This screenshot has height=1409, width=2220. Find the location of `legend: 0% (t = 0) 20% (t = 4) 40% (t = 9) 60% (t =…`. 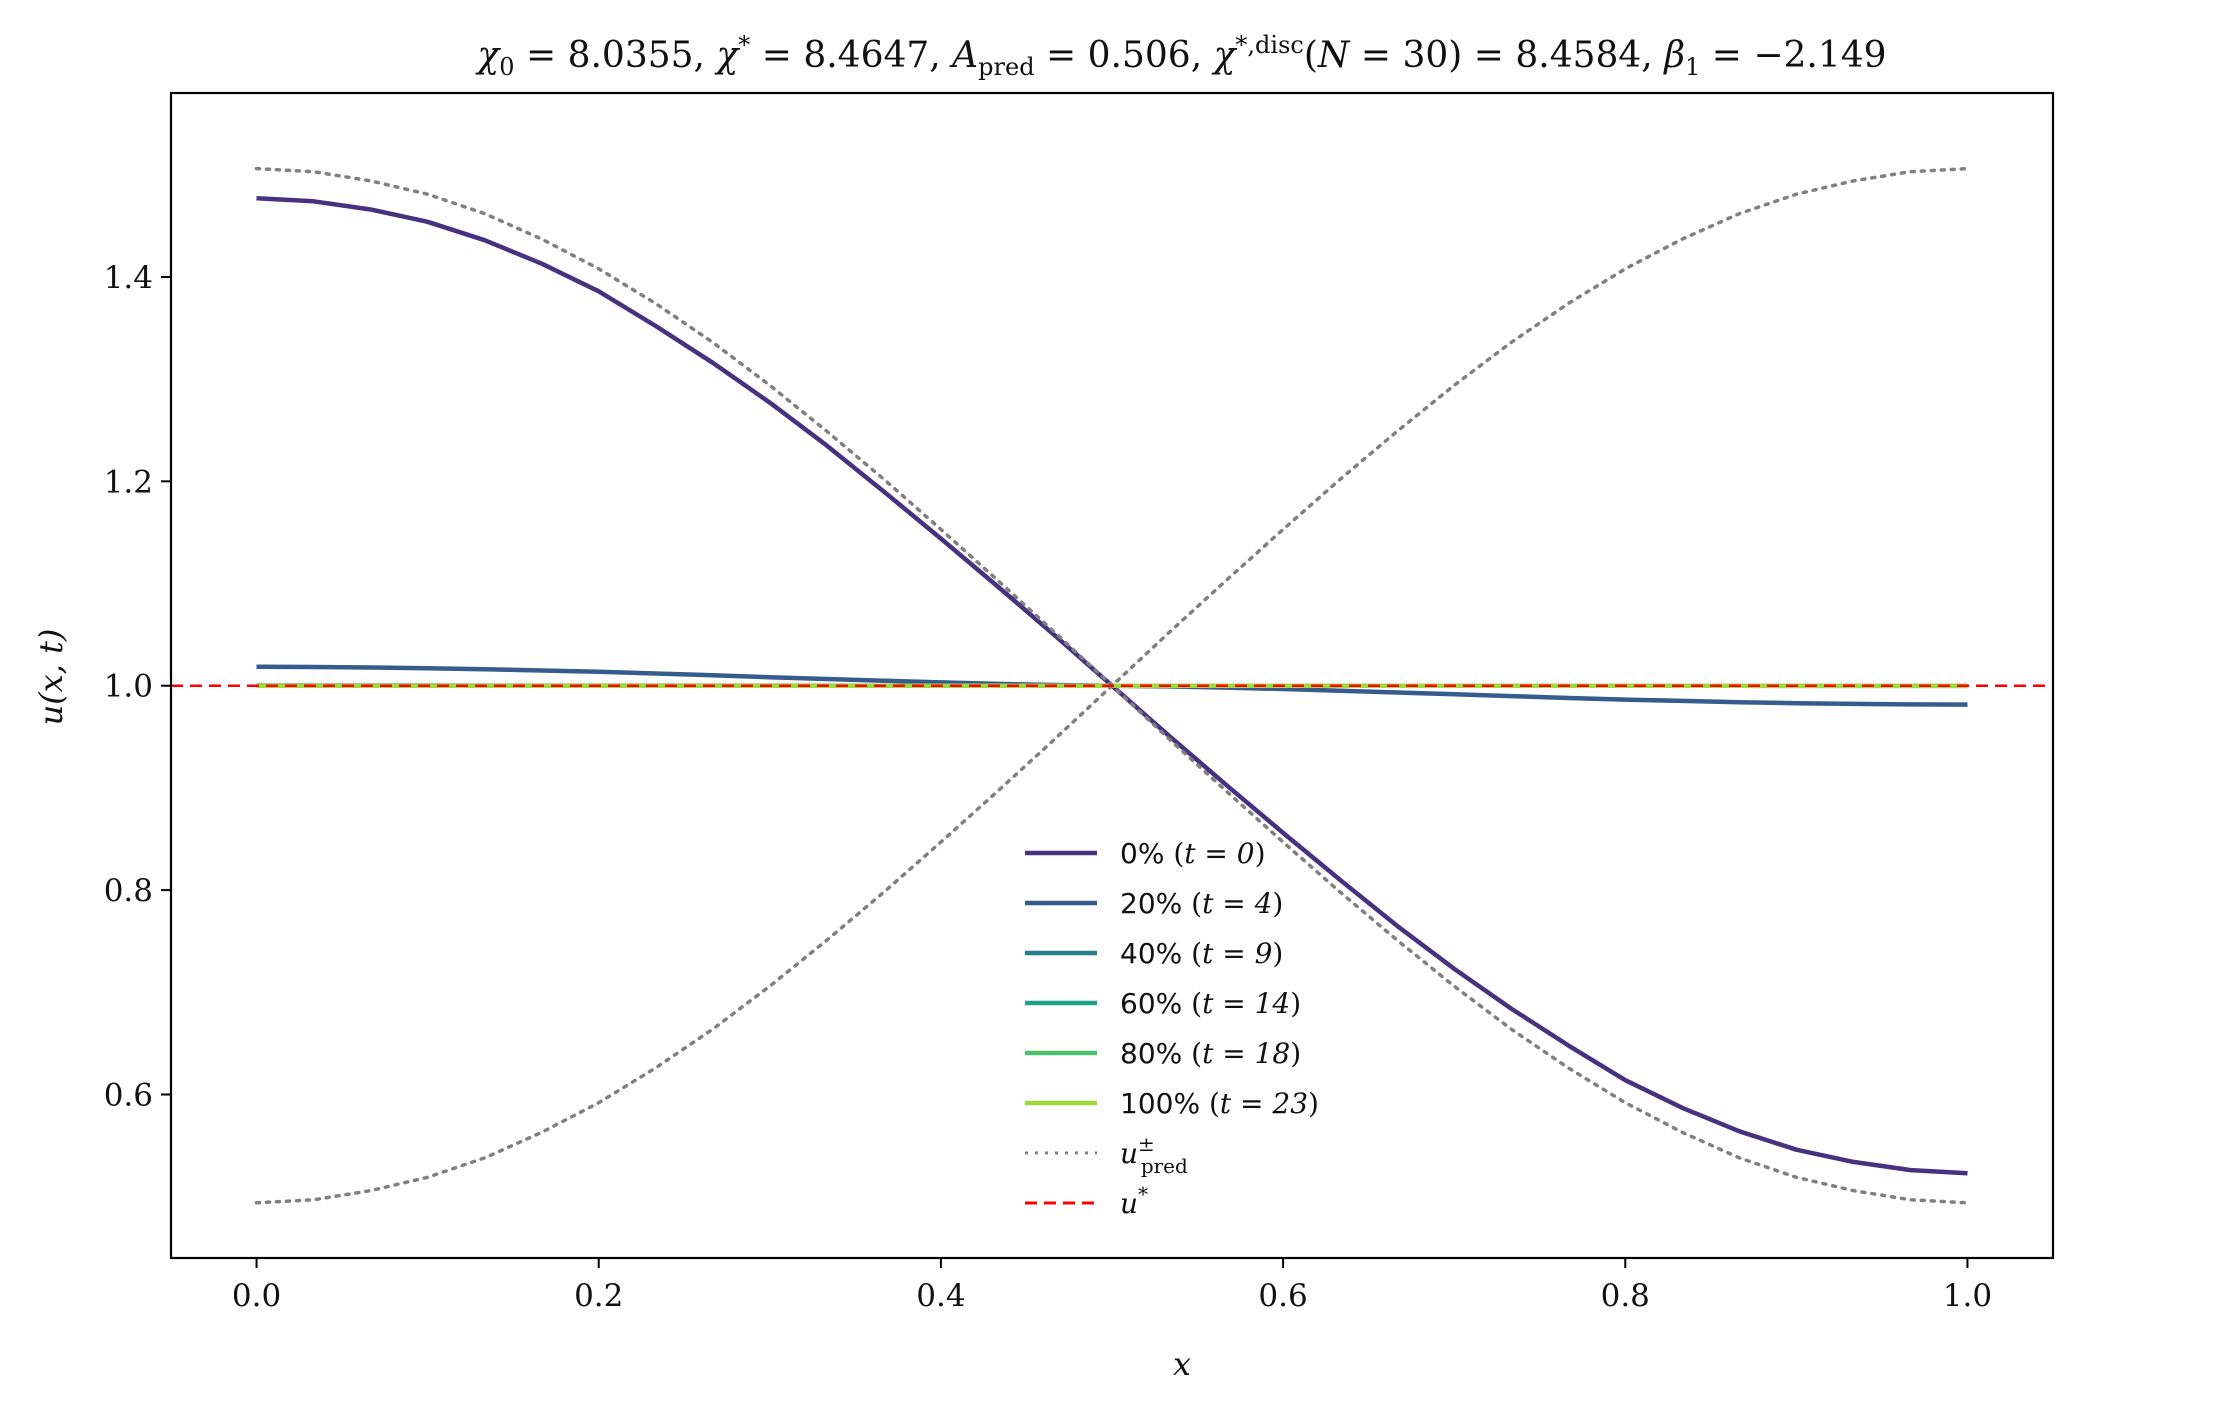

legend: 0% (t = 0) 20% (t = 4) 40% (t = 9) 60% (t =… is located at coordinates (1172, 1028).